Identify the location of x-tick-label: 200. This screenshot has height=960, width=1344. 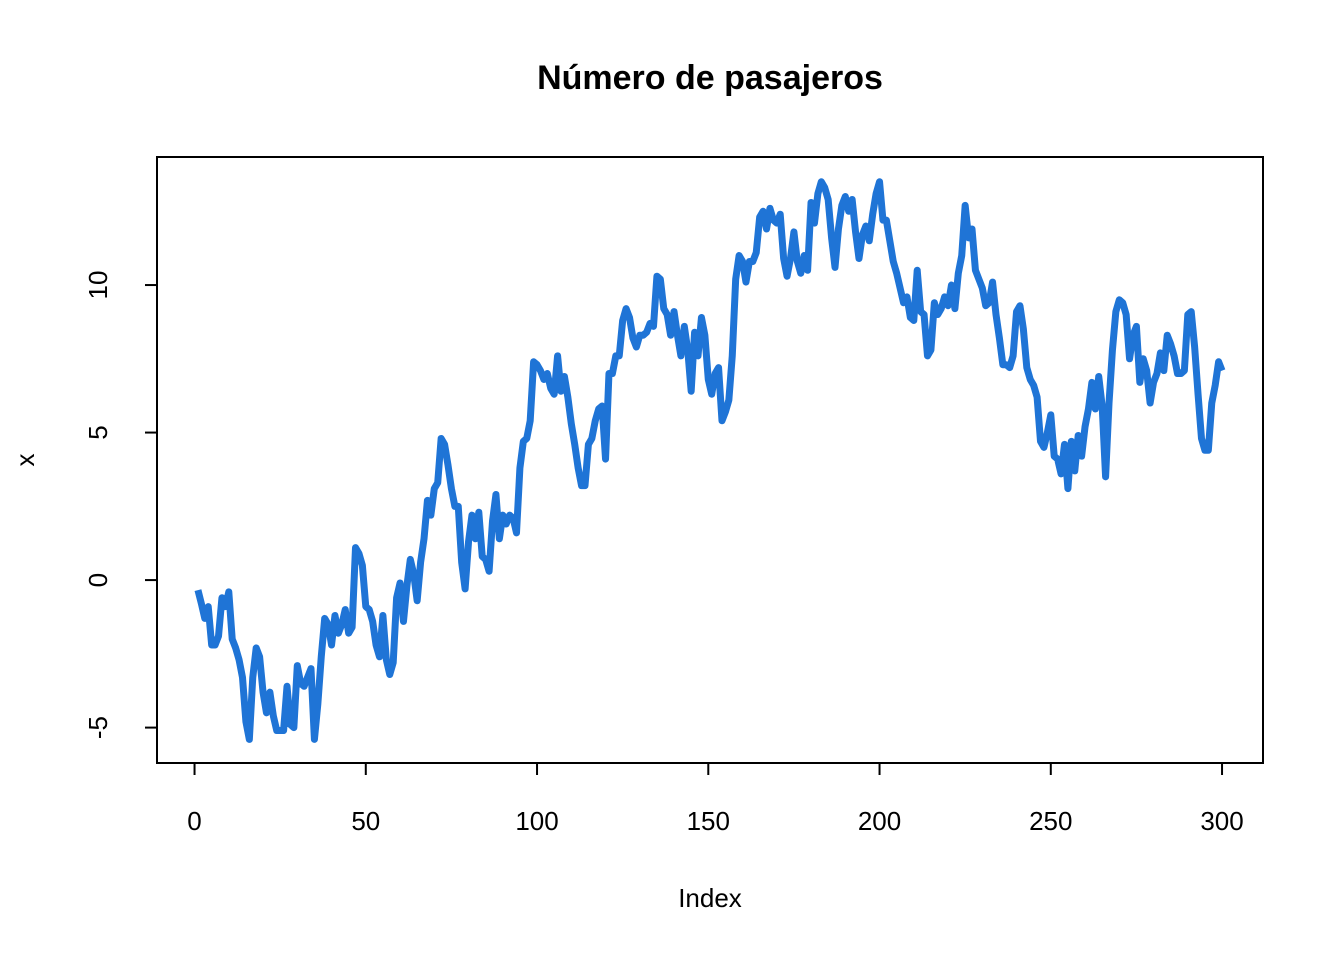
(879, 821).